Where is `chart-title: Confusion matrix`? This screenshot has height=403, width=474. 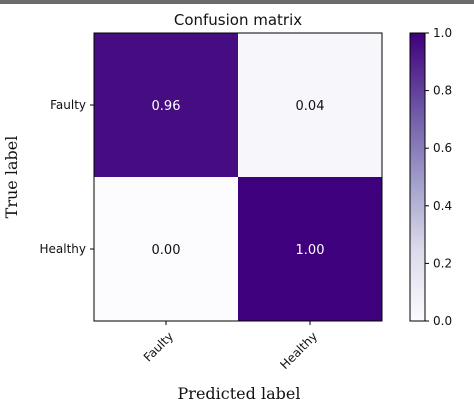 chart-title: Confusion matrix is located at coordinates (238, 20).